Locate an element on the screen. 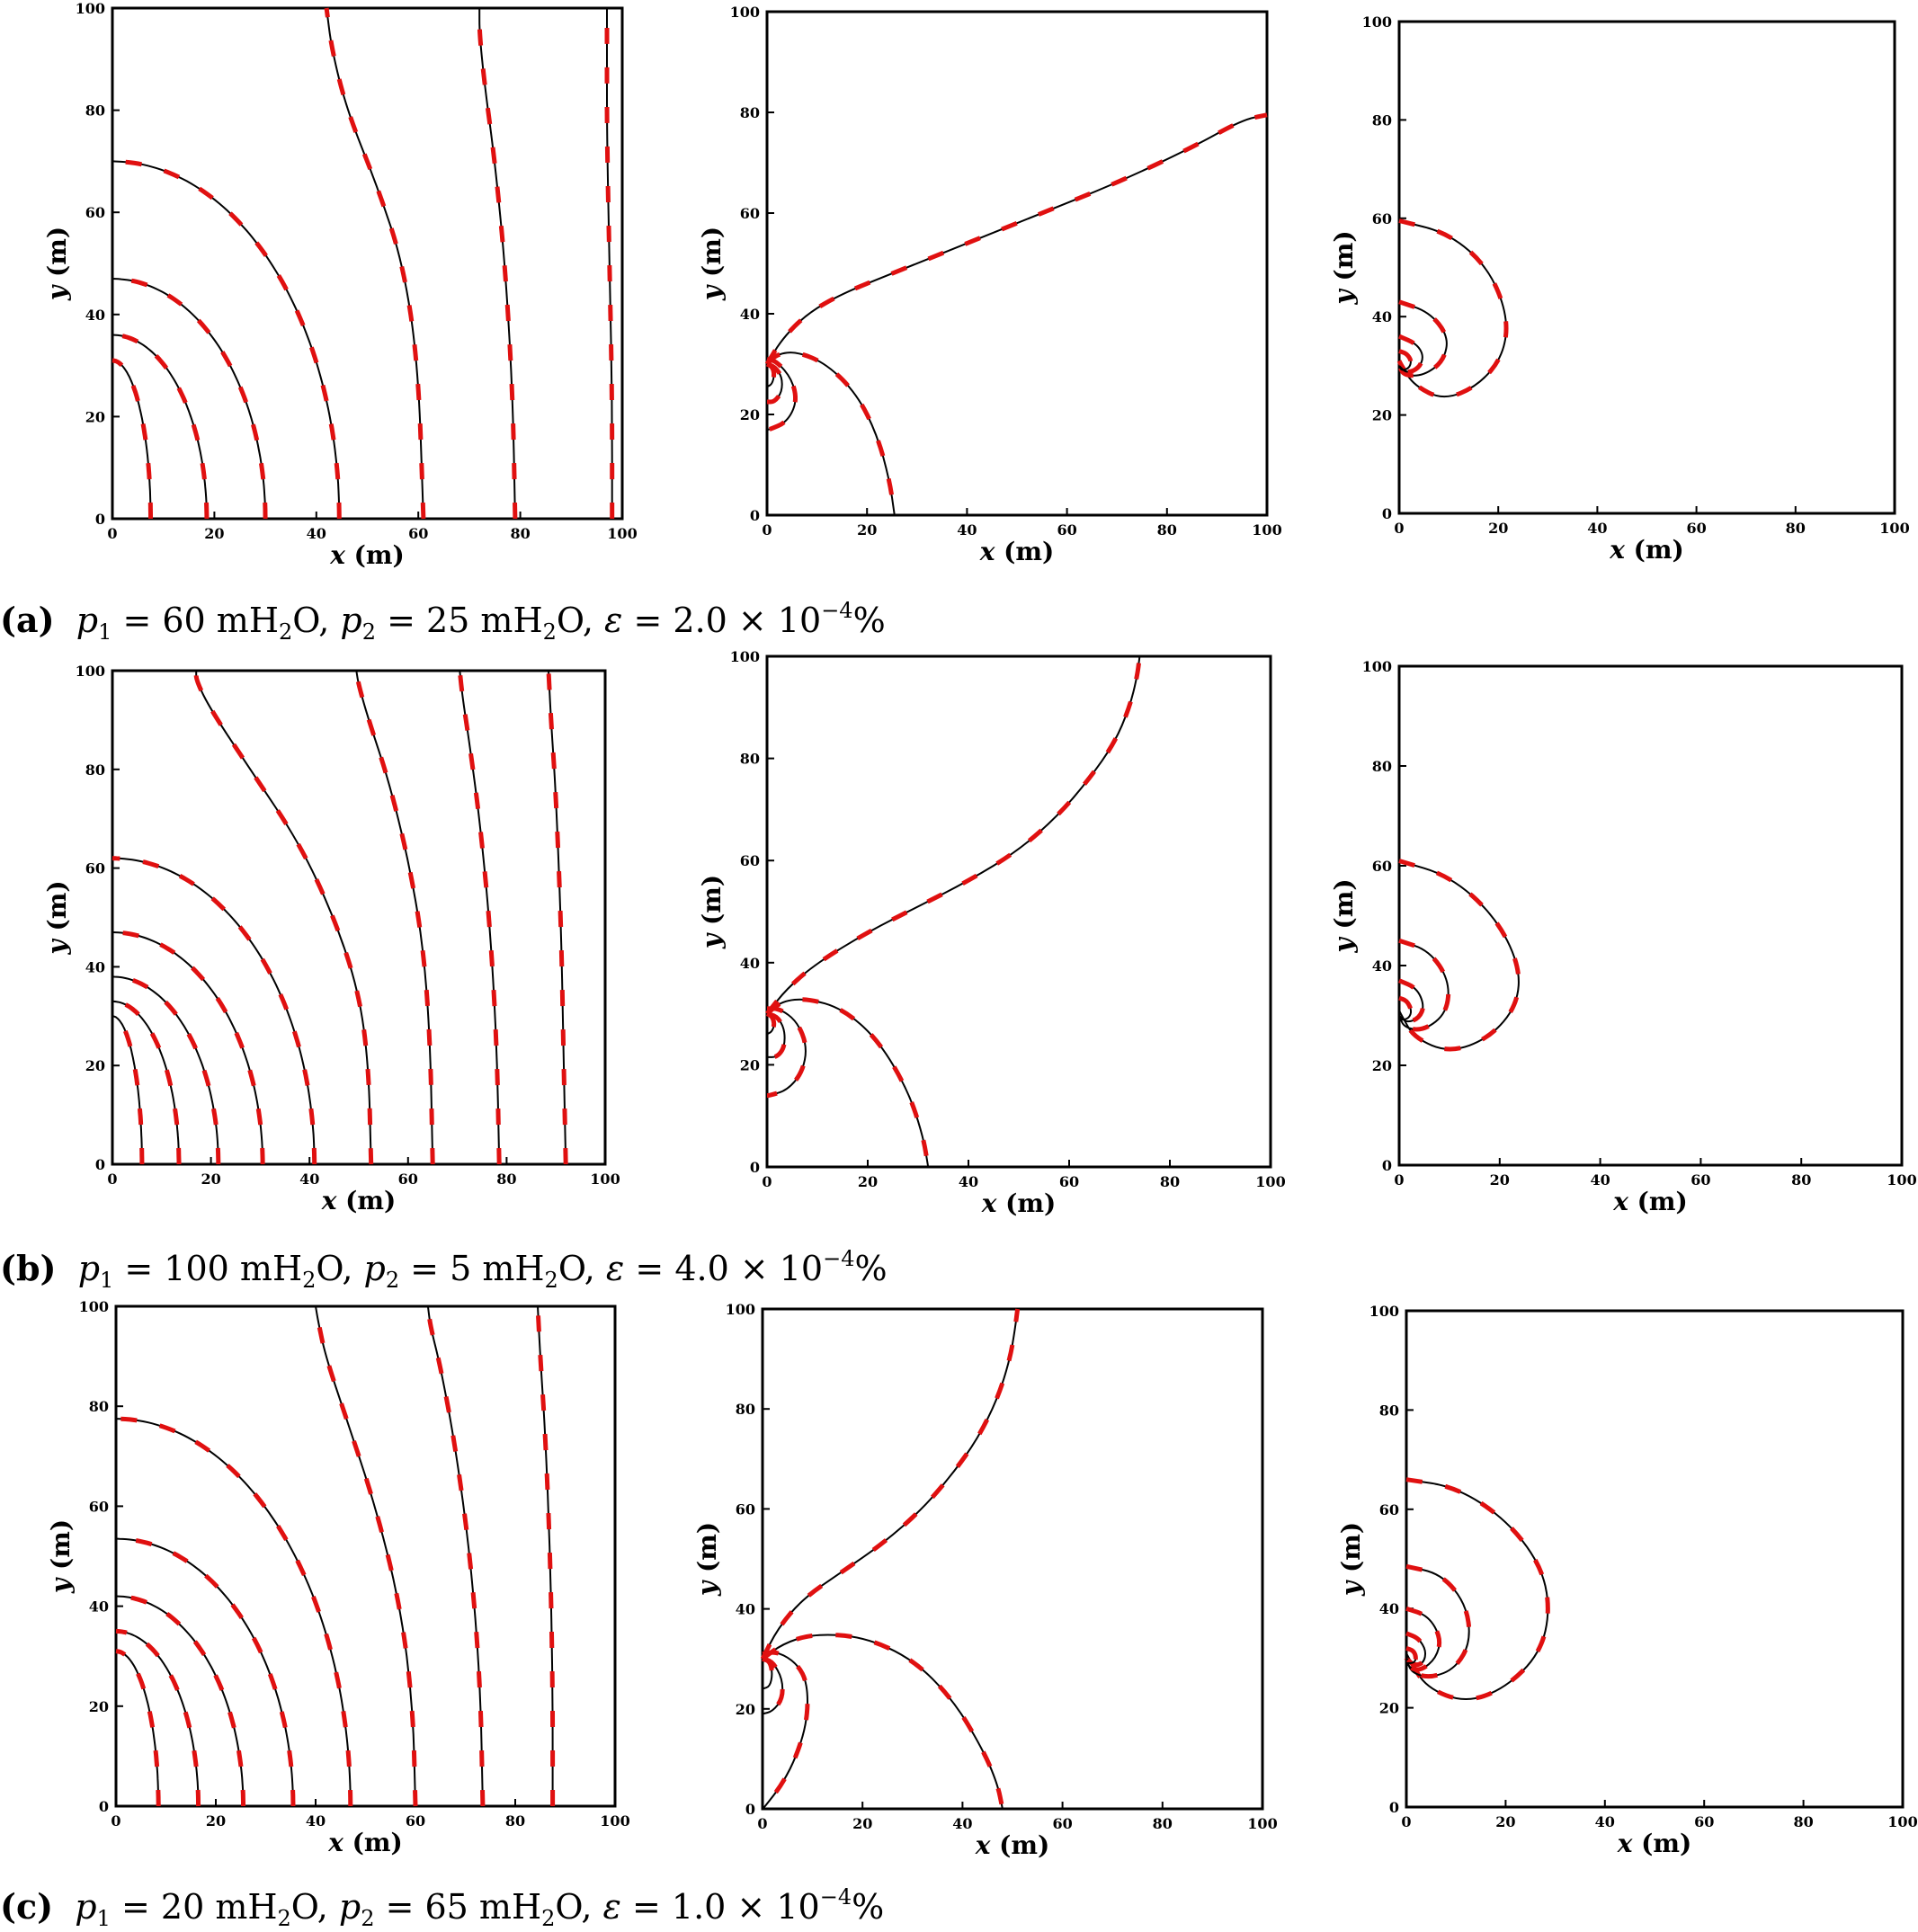  b-1-x-tick-label: 20 is located at coordinates (211, 1179).